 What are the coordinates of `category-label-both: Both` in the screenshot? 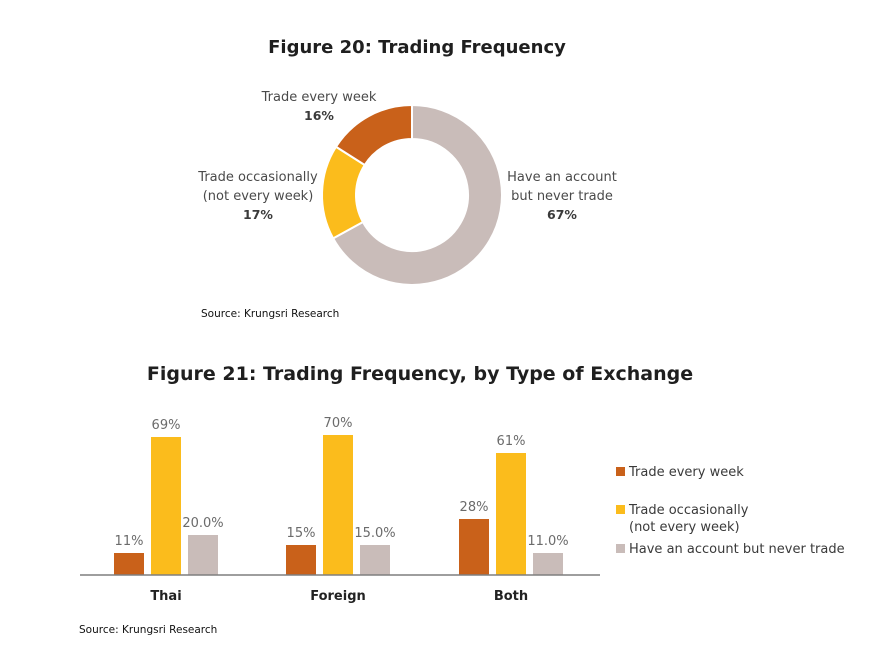 It's located at (511, 596).